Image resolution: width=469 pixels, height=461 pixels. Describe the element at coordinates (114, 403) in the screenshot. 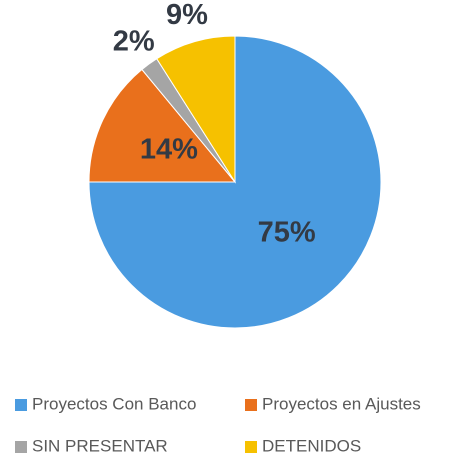

I see `legend-label: Proyectos Con Banco` at that location.